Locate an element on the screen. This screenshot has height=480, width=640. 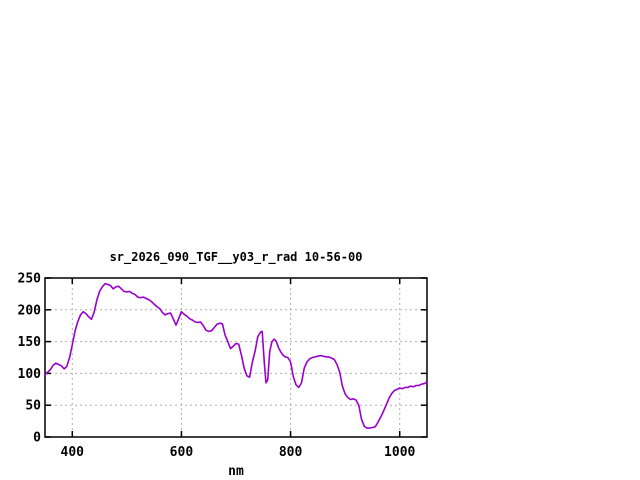
x-axis-label: nm is located at coordinates (236, 471).